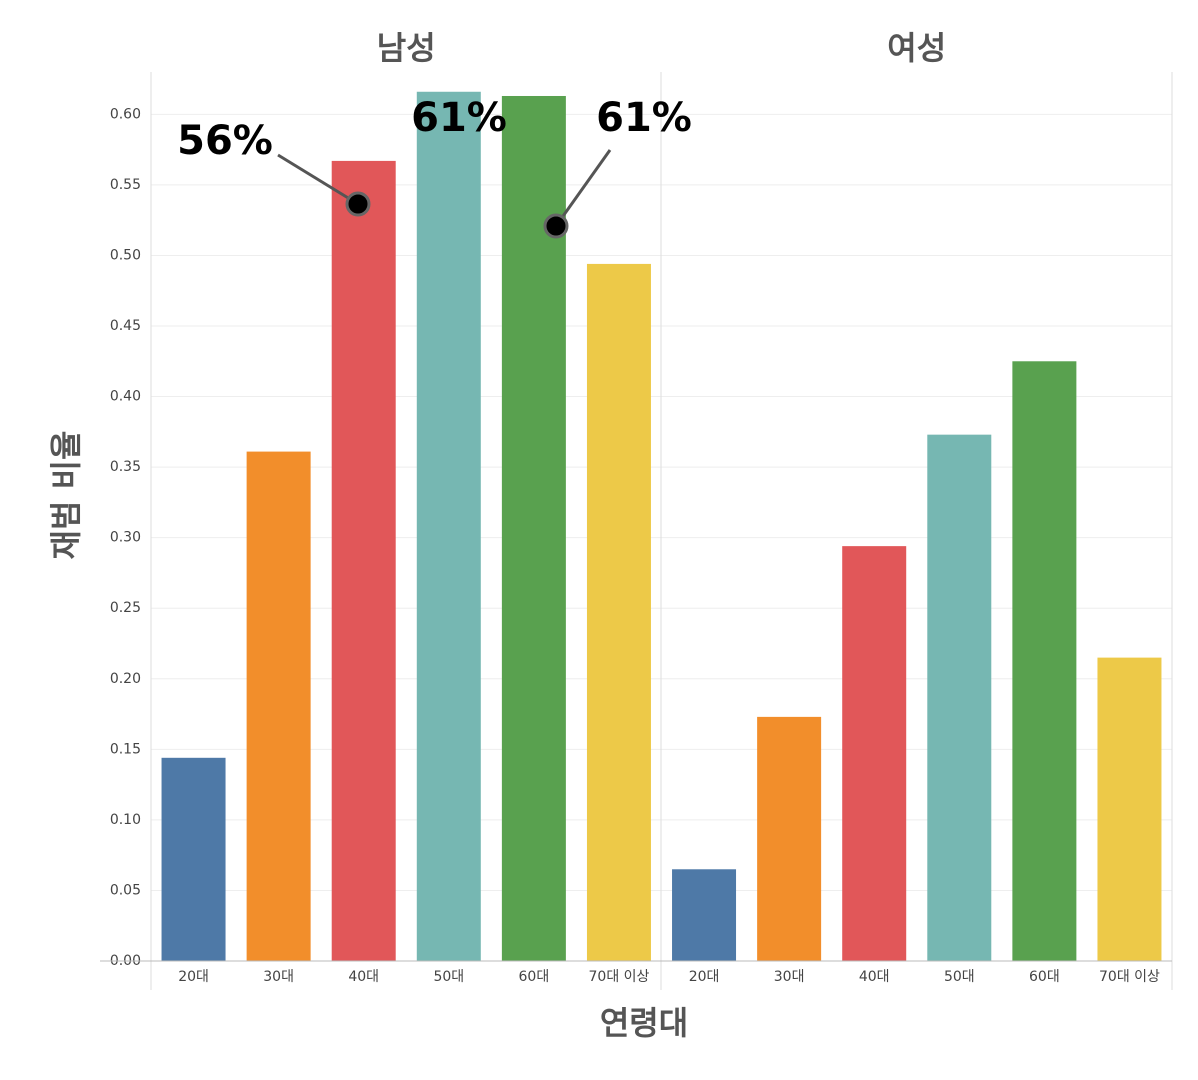 Image resolution: width=1198 pixels, height=1080 pixels. Describe the element at coordinates (406, 48) in the screenshot. I see `panel-title: 남성` at that location.